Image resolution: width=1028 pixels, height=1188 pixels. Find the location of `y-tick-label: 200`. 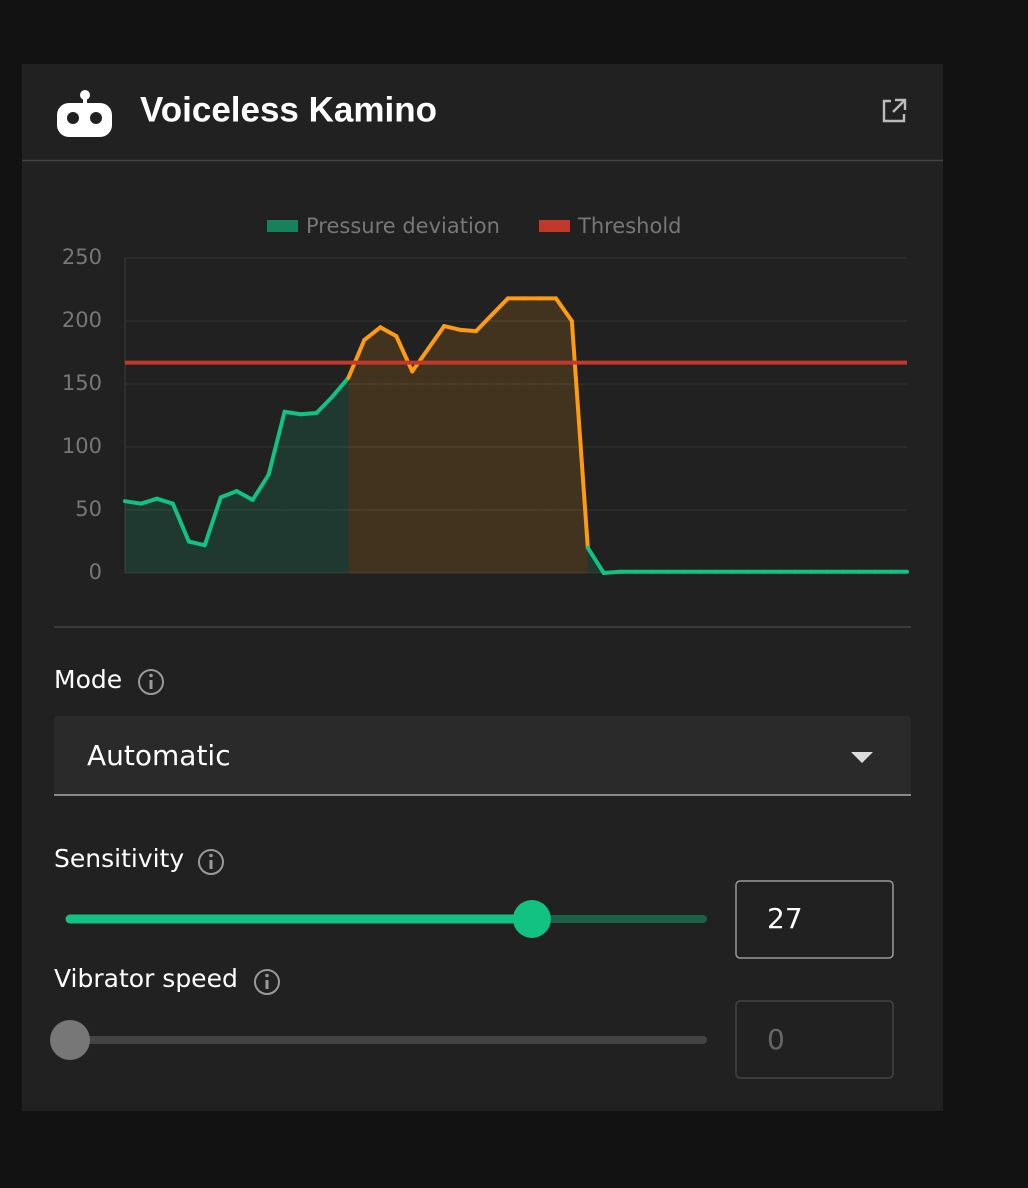

y-tick-label: 200 is located at coordinates (82, 320).